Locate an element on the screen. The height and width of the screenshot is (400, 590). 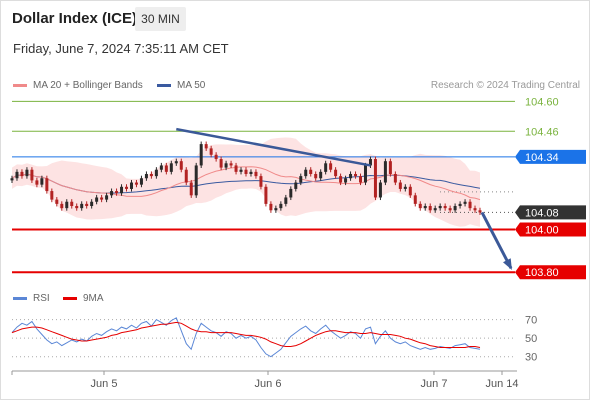
ma50-swatch is located at coordinates (164, 85).